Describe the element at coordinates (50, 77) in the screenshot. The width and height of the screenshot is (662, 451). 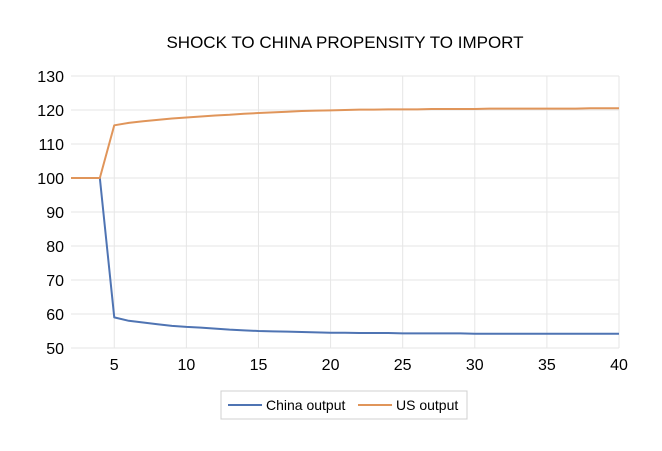
I see `y-tick-label: 130` at that location.